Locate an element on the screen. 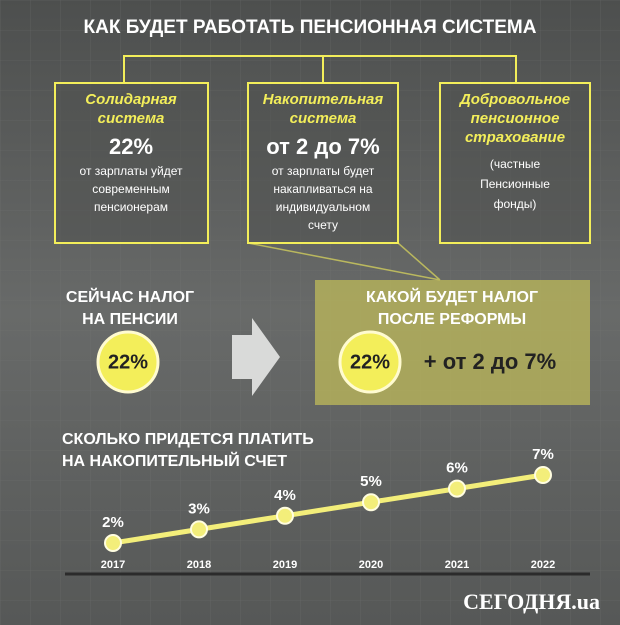 This screenshot has height=625, width=620. current-title: НА ПЕНСИИ is located at coordinates (130, 319).